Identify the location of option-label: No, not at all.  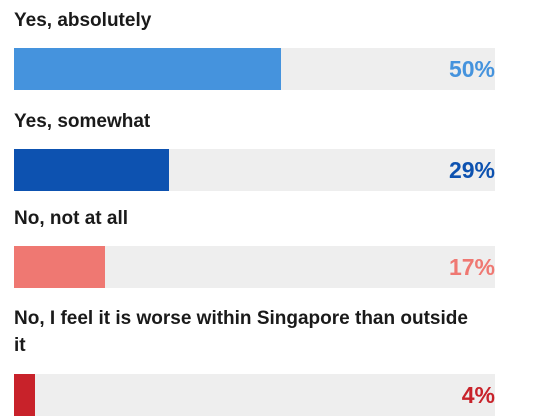
(71, 218).